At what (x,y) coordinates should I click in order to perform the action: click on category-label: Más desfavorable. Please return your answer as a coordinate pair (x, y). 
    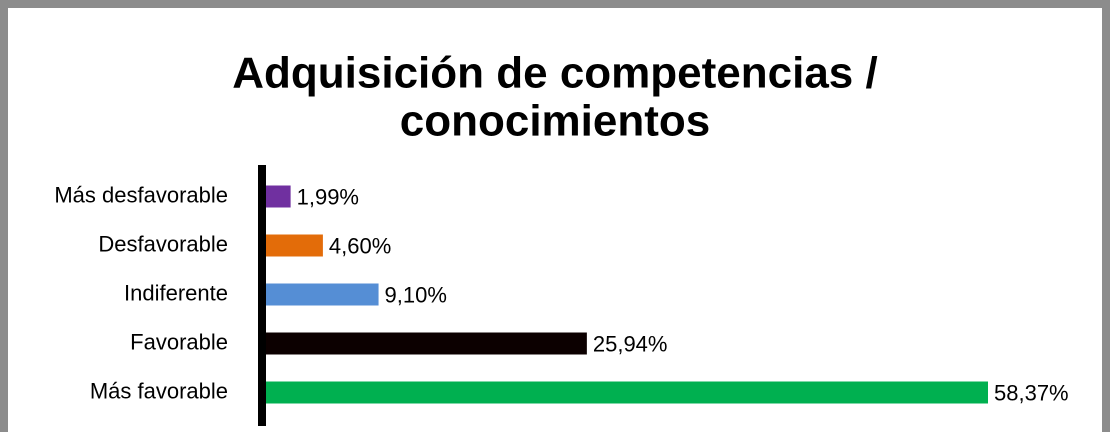
    Looking at the image, I should click on (141, 194).